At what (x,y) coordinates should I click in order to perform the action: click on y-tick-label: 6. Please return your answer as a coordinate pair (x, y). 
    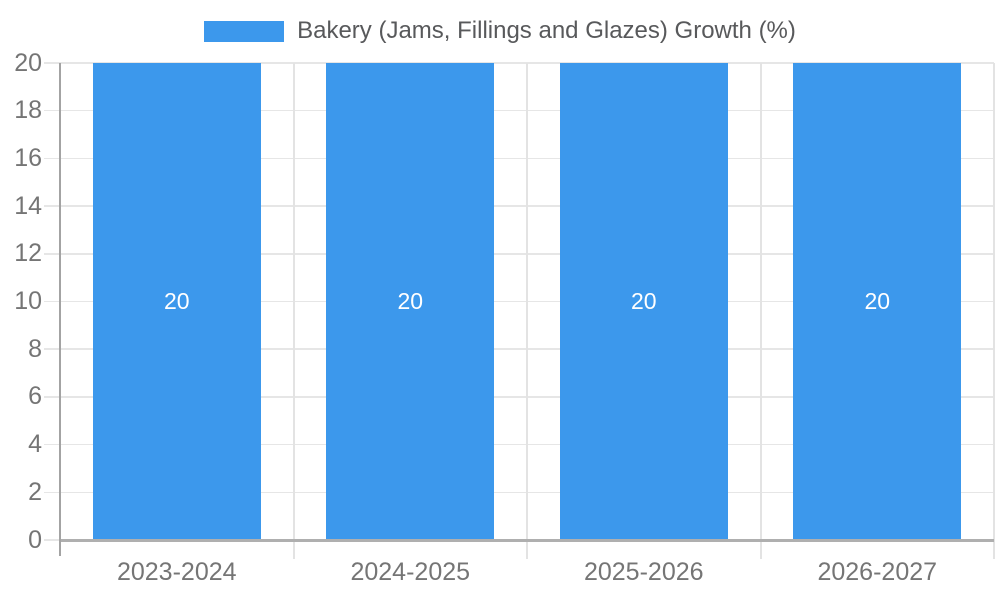
    Looking at the image, I should click on (35, 396).